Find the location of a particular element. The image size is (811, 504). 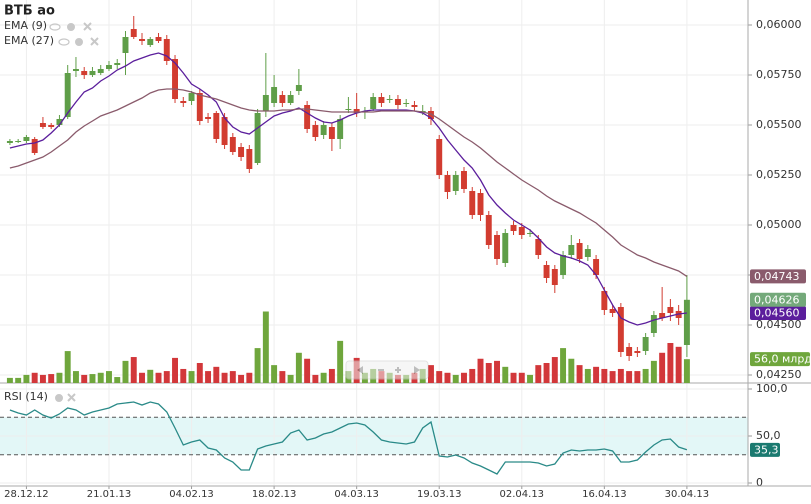

y-tick-label: 0,06000 is located at coordinates (779, 24).